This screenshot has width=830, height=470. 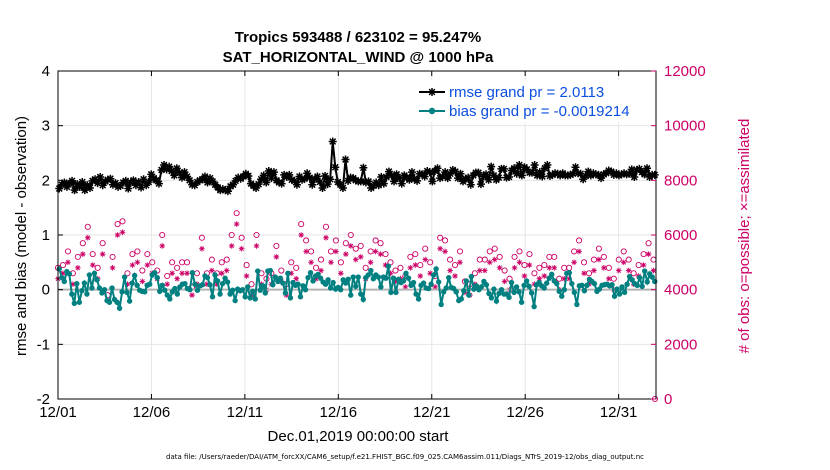 What do you see at coordinates (680, 290) in the screenshot?
I see `y2-tick-label: 4000` at bounding box center [680, 290].